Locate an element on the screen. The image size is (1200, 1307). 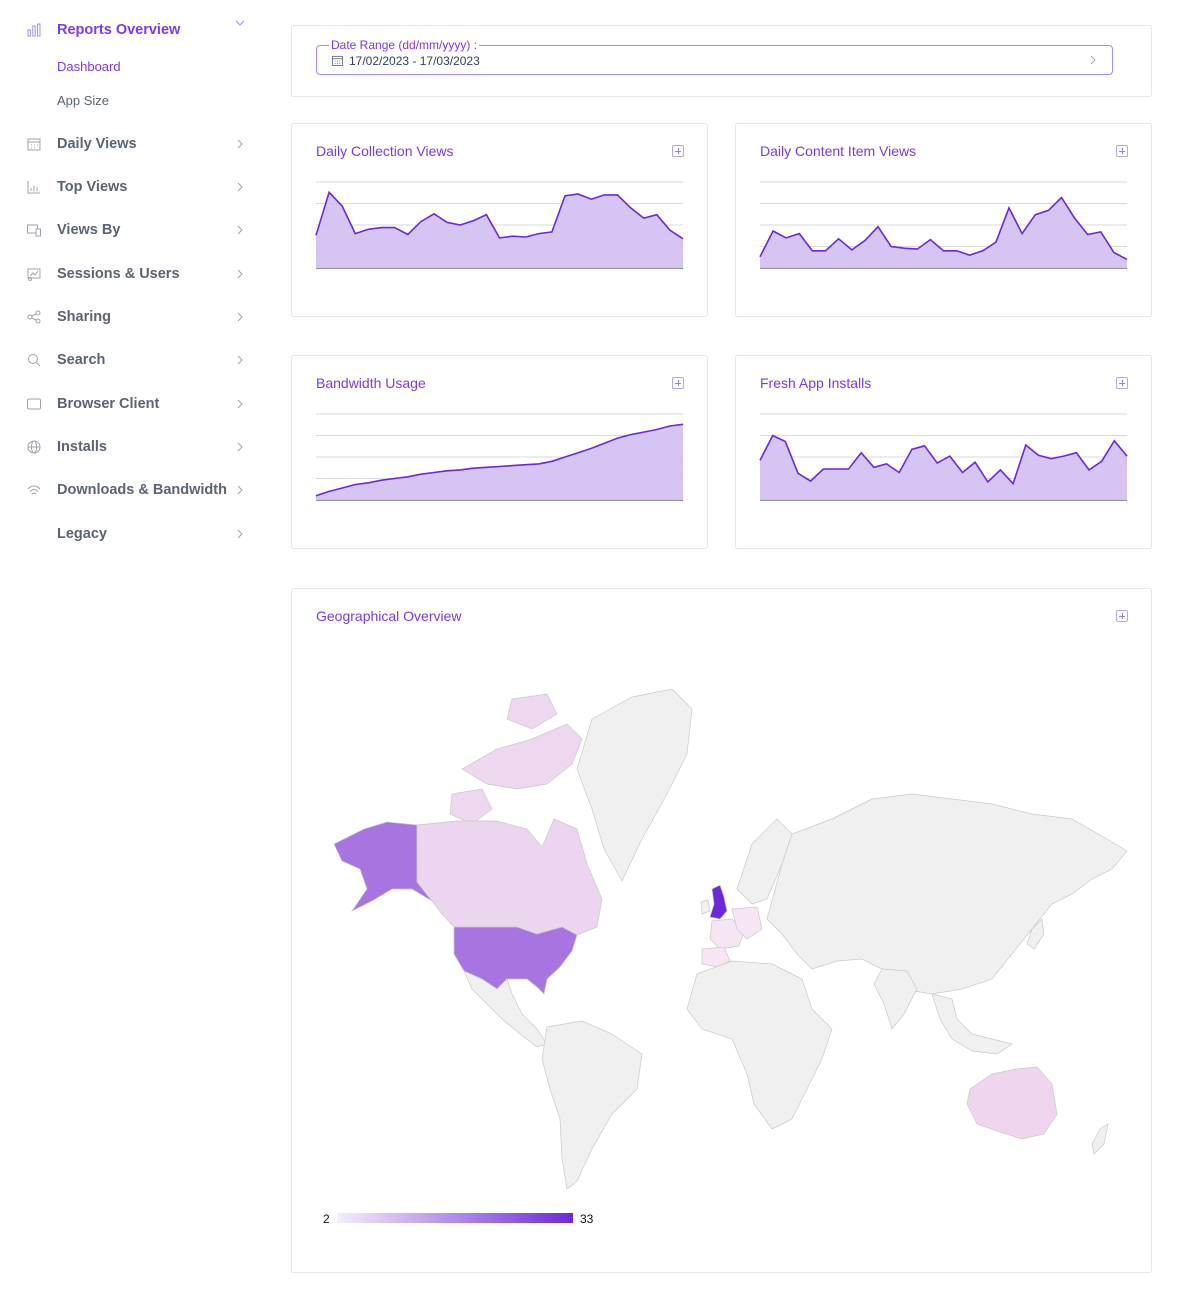
legend-max-label: 33 is located at coordinates (587, 1219).